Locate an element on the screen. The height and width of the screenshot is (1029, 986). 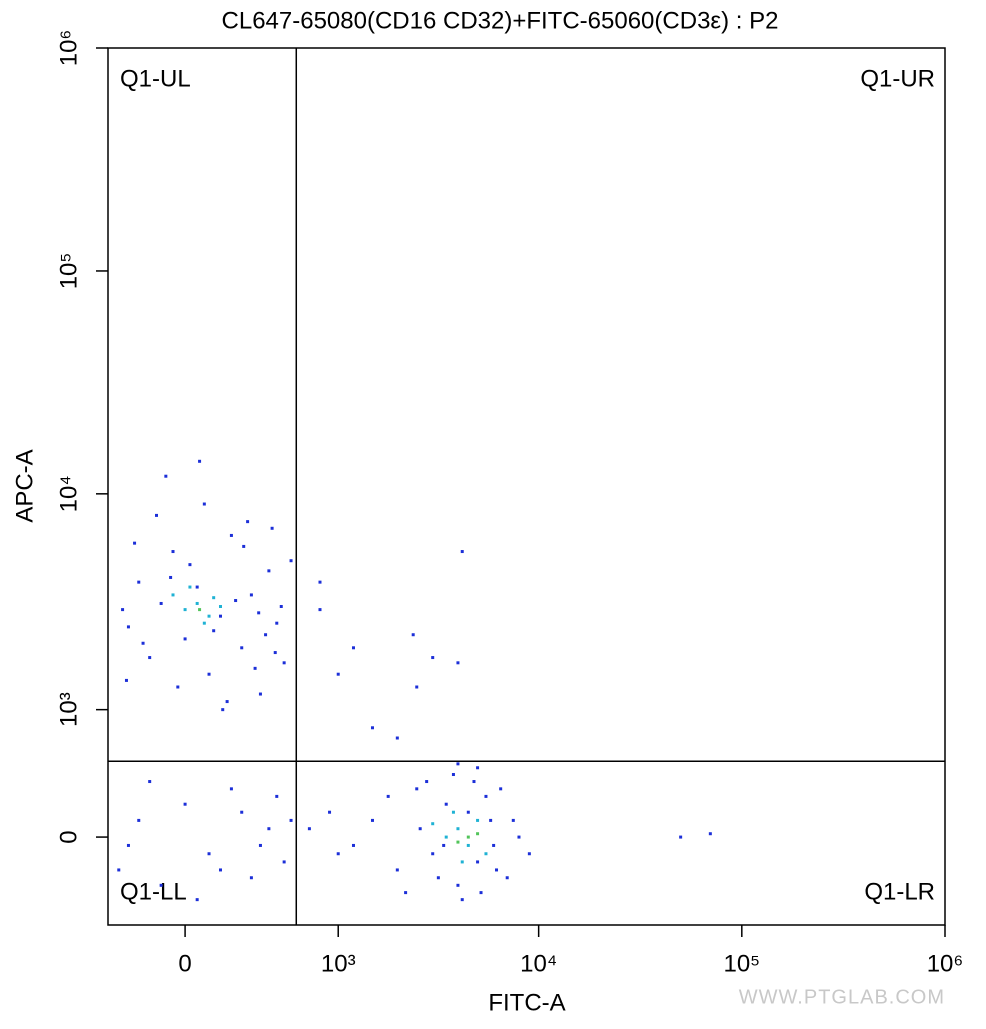
quadrant-label: Q1-UR is located at coordinates (897, 78).